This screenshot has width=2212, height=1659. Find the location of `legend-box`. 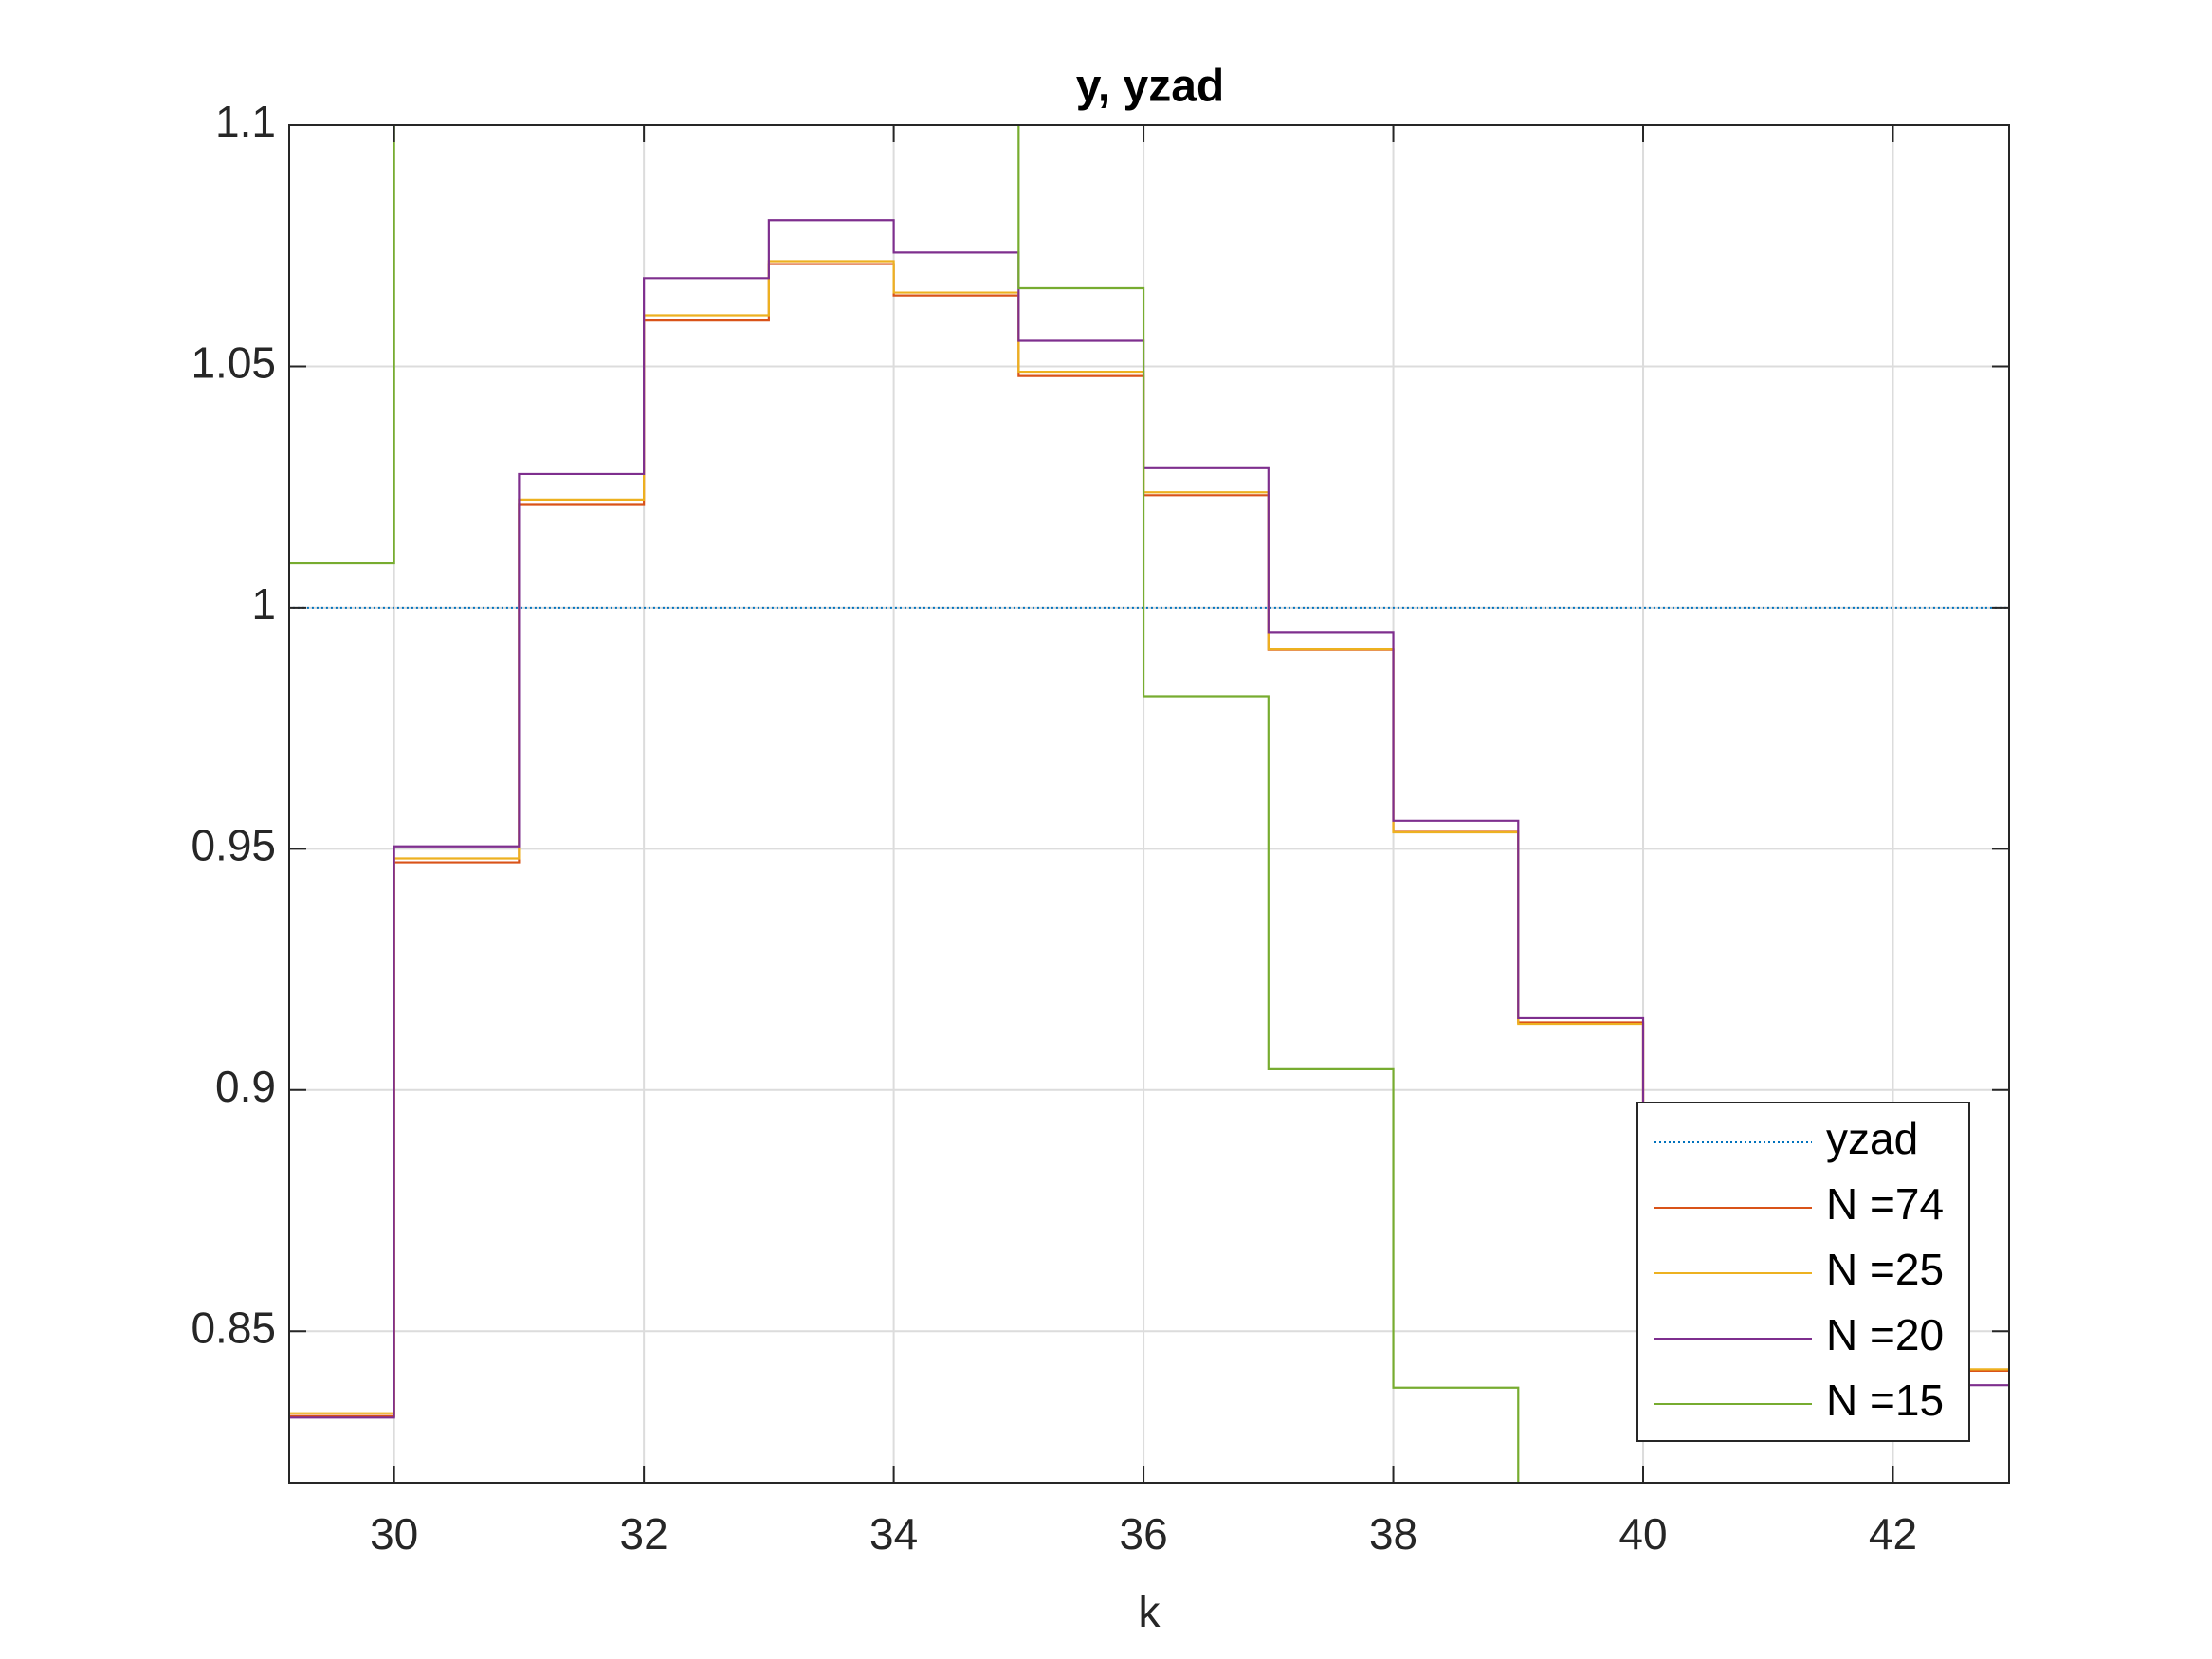

legend-box is located at coordinates (1803, 1272).